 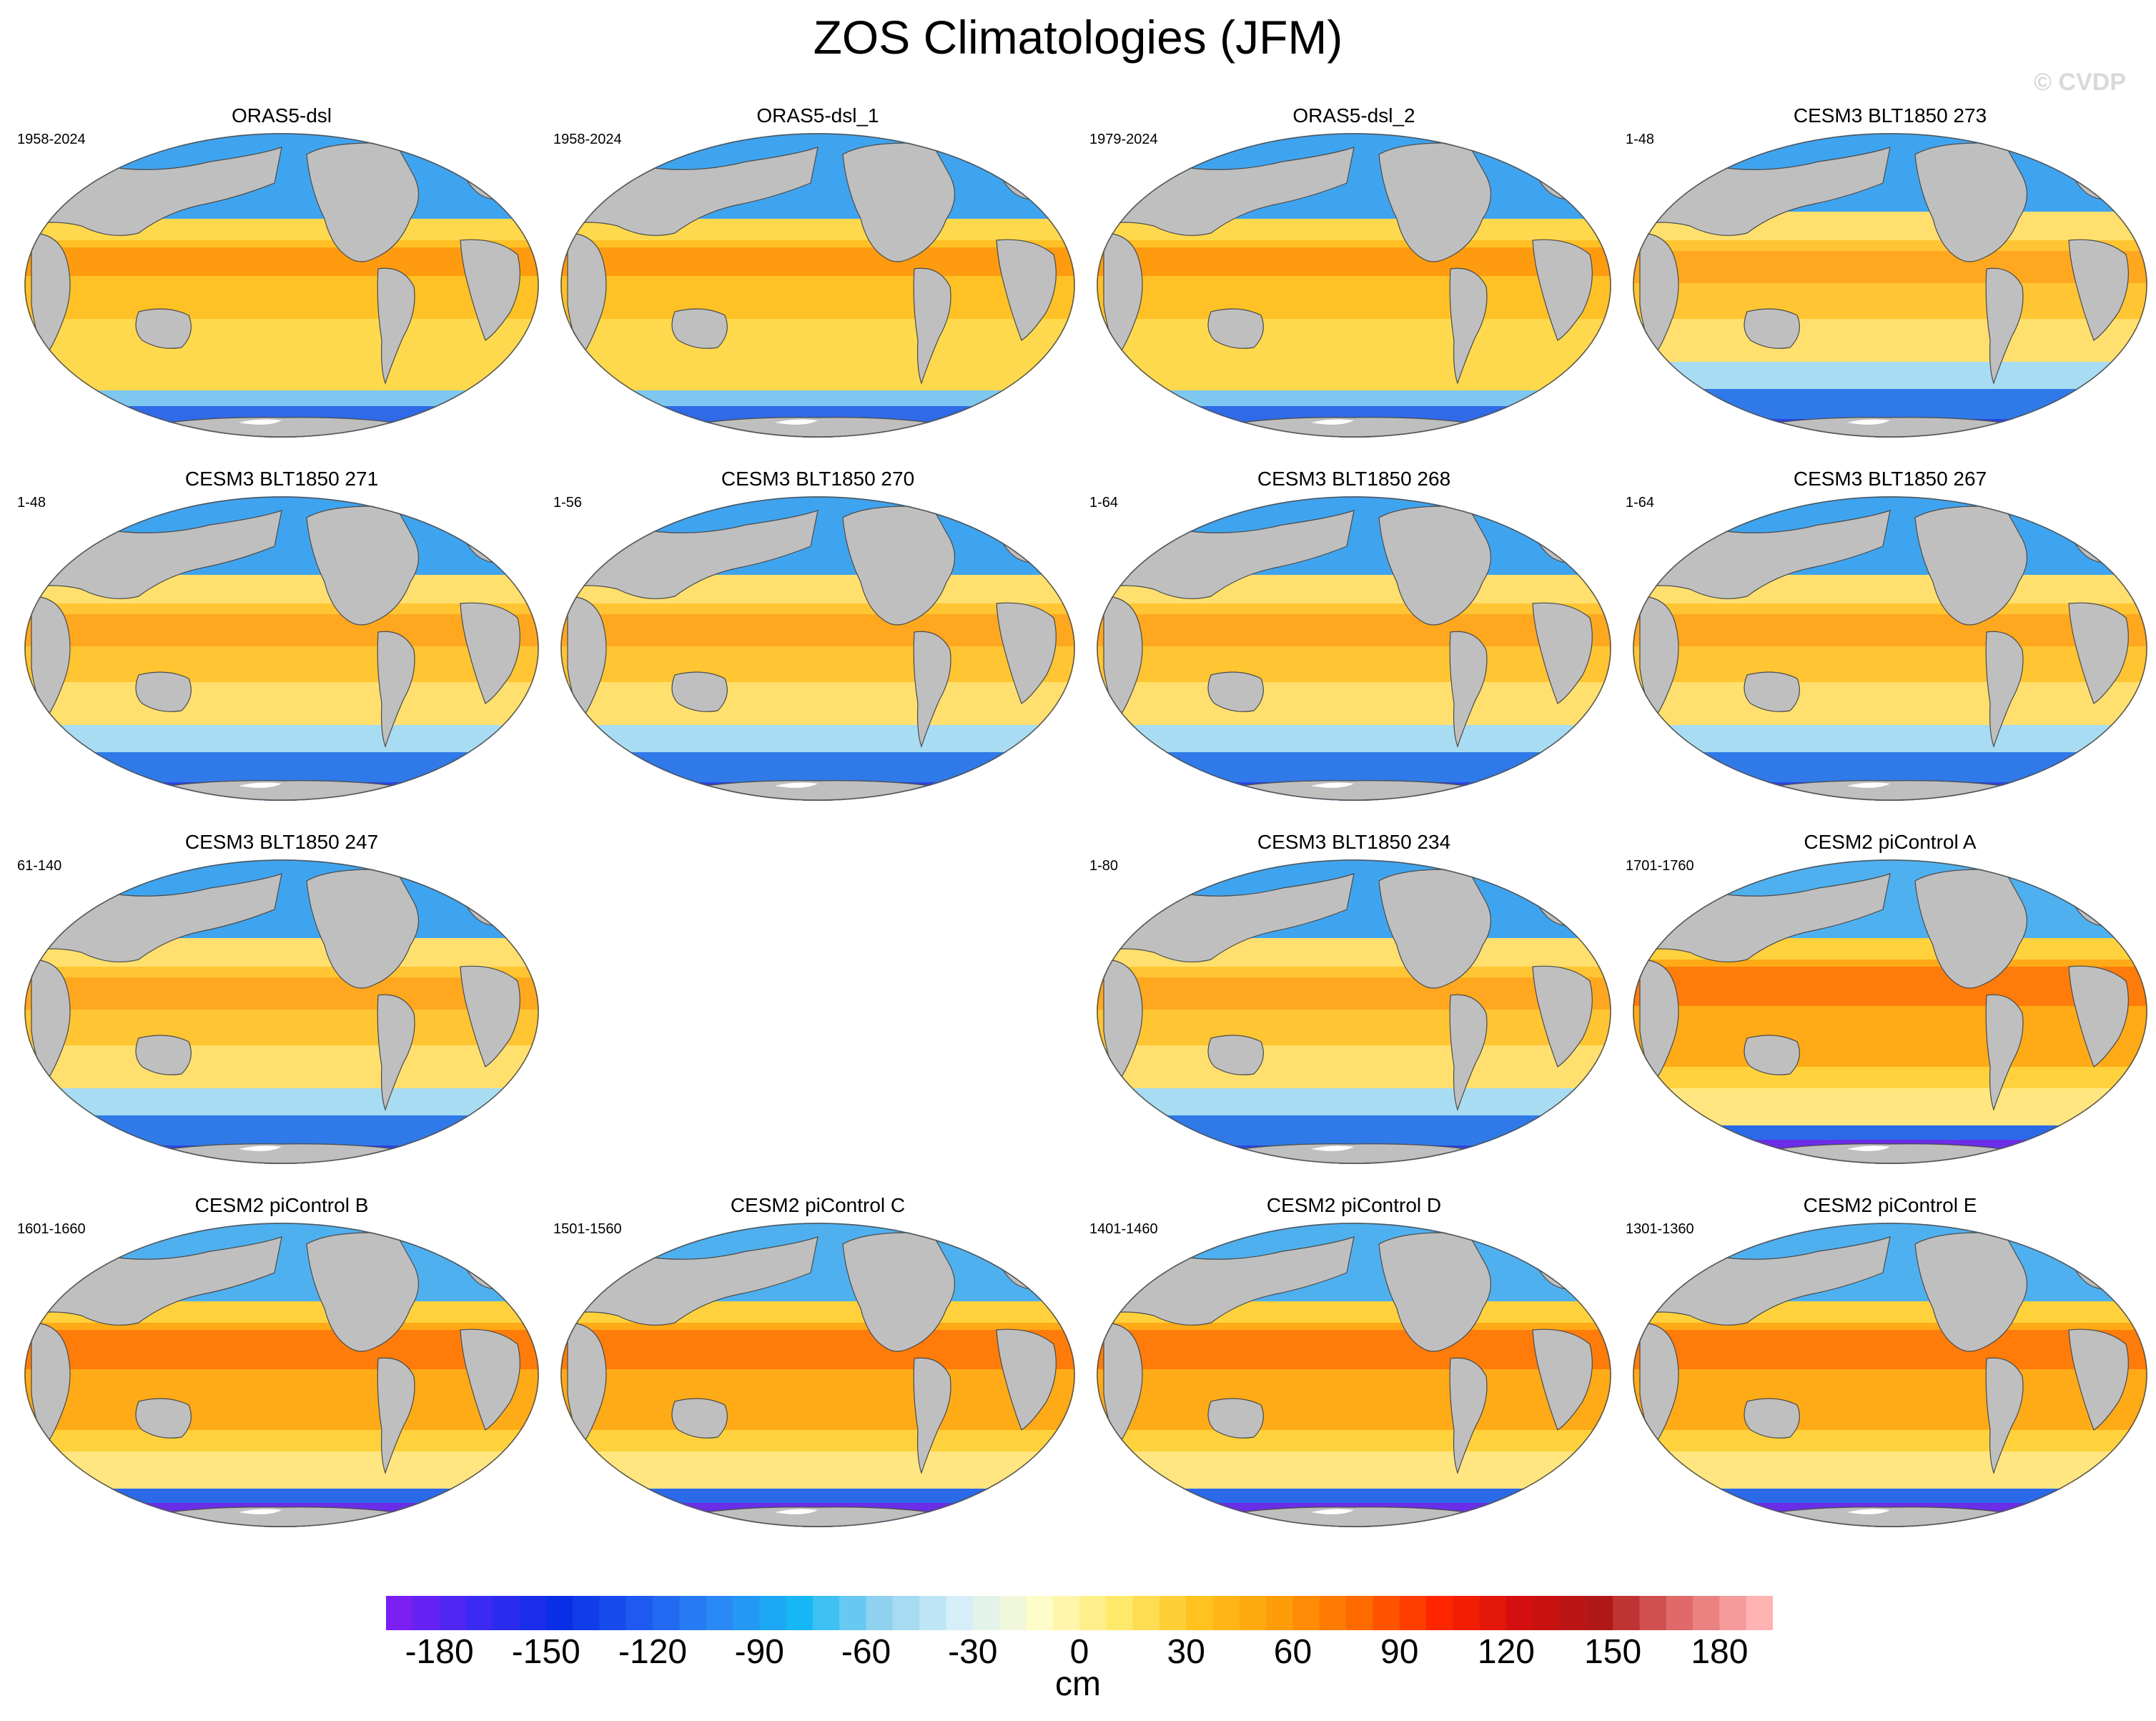 I want to click on map-panel: CESM2 piControl E 1301-1360, so click(x=1889, y=1360).